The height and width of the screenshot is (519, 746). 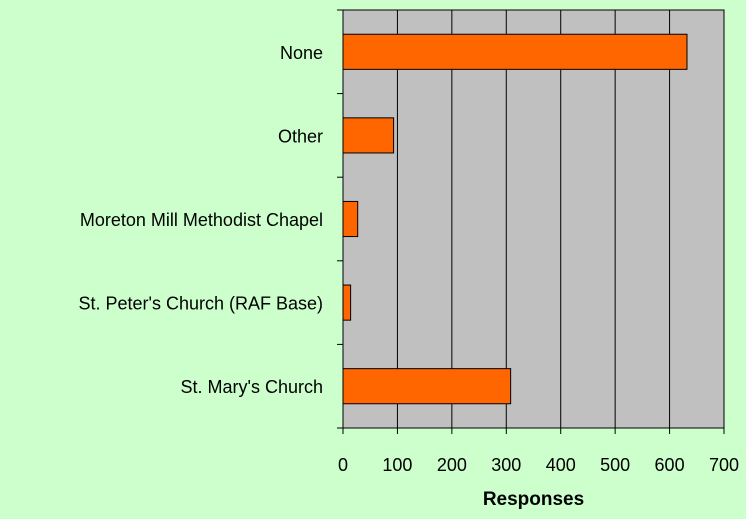 What do you see at coordinates (300, 136) in the screenshot?
I see `category-label: Other` at bounding box center [300, 136].